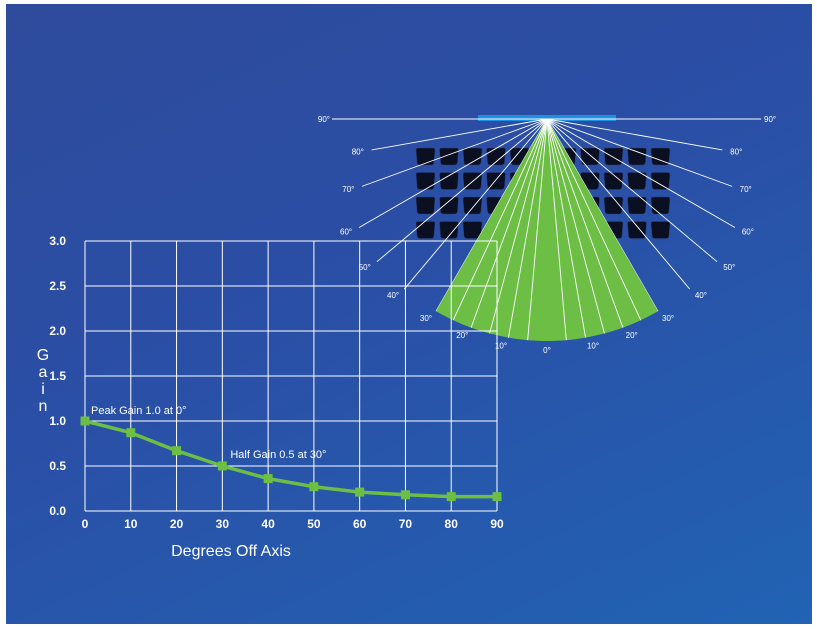 Image resolution: width=817 pixels, height=629 pixels. I want to click on angle-label-left: 40°, so click(393, 295).